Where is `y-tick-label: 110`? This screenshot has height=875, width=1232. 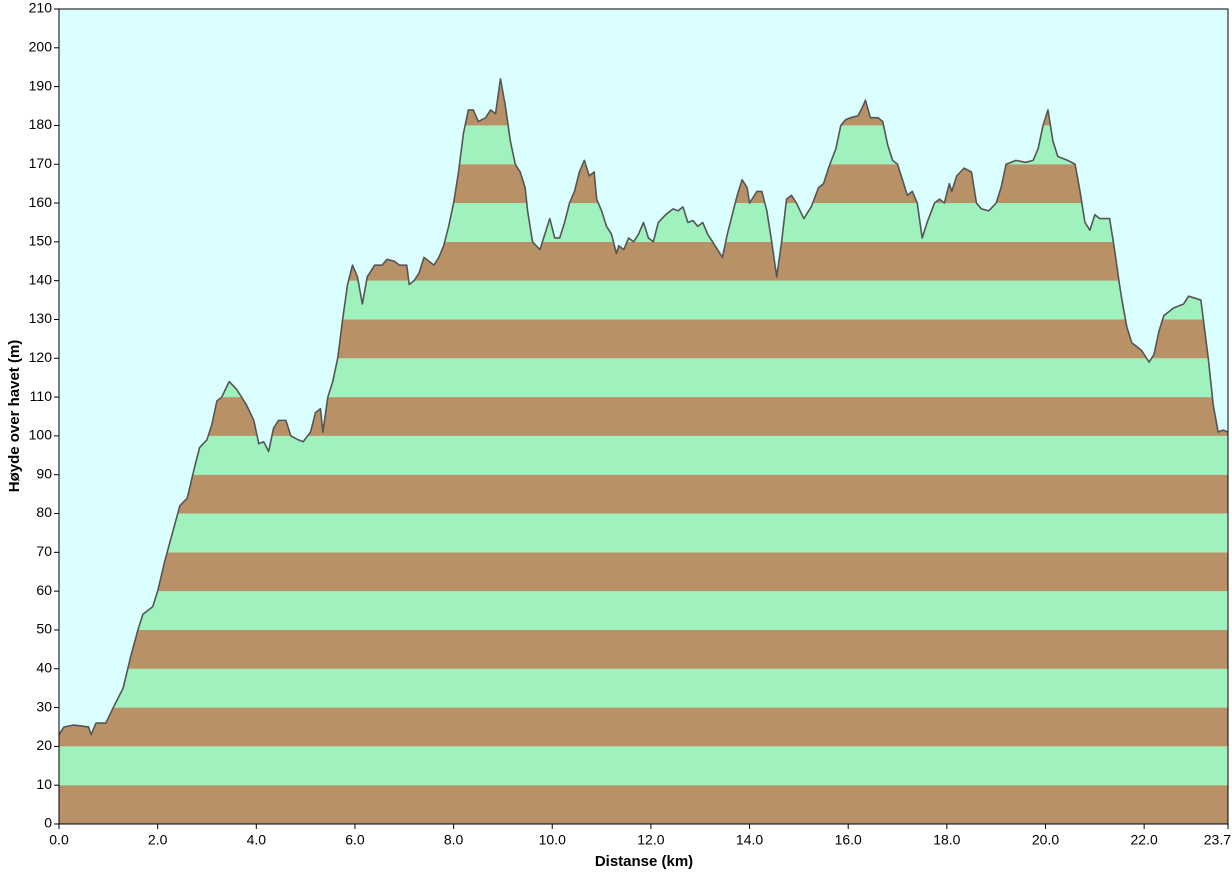
y-tick-label: 110 is located at coordinates (41, 396).